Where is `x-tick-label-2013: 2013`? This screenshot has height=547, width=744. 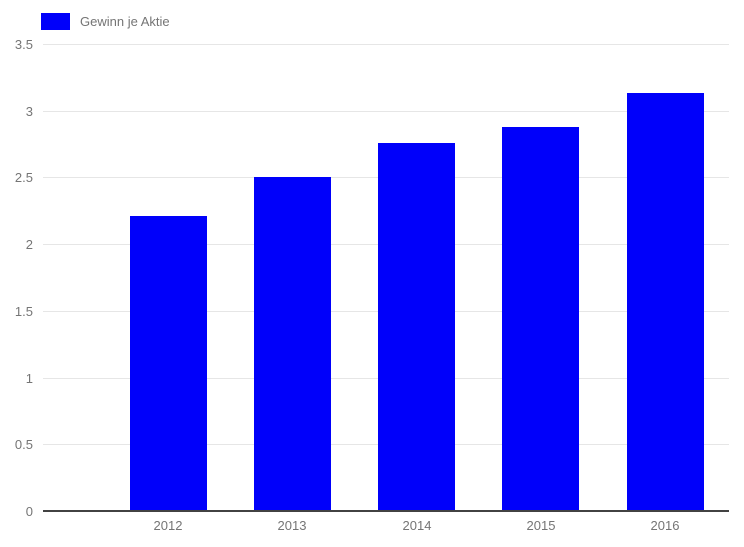 x-tick-label-2013: 2013 is located at coordinates (292, 525).